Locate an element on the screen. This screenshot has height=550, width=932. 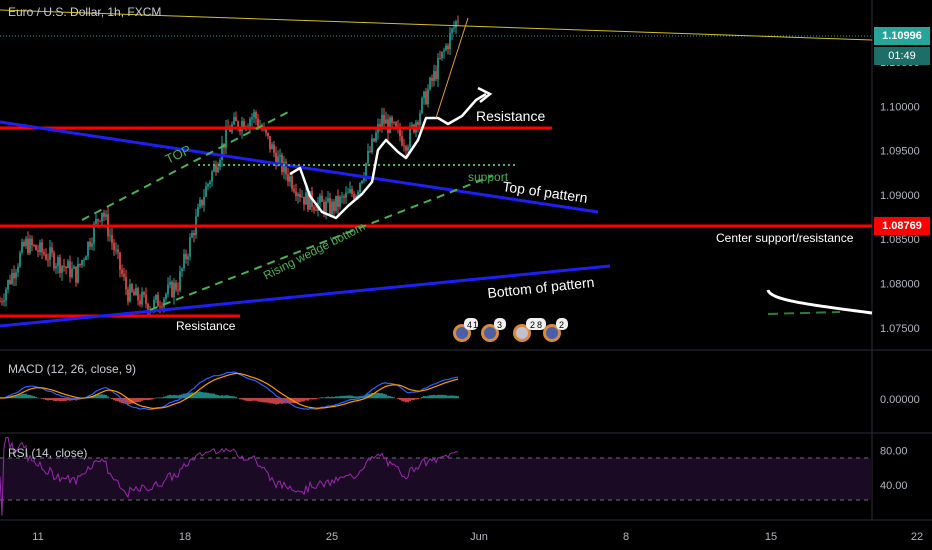
time-tick-label: 11 is located at coordinates (37, 537).